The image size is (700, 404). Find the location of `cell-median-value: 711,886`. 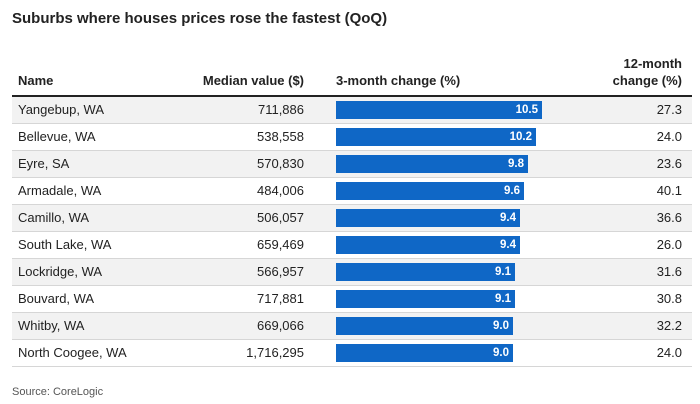

cell-median-value: 711,886 is located at coordinates (280, 109).